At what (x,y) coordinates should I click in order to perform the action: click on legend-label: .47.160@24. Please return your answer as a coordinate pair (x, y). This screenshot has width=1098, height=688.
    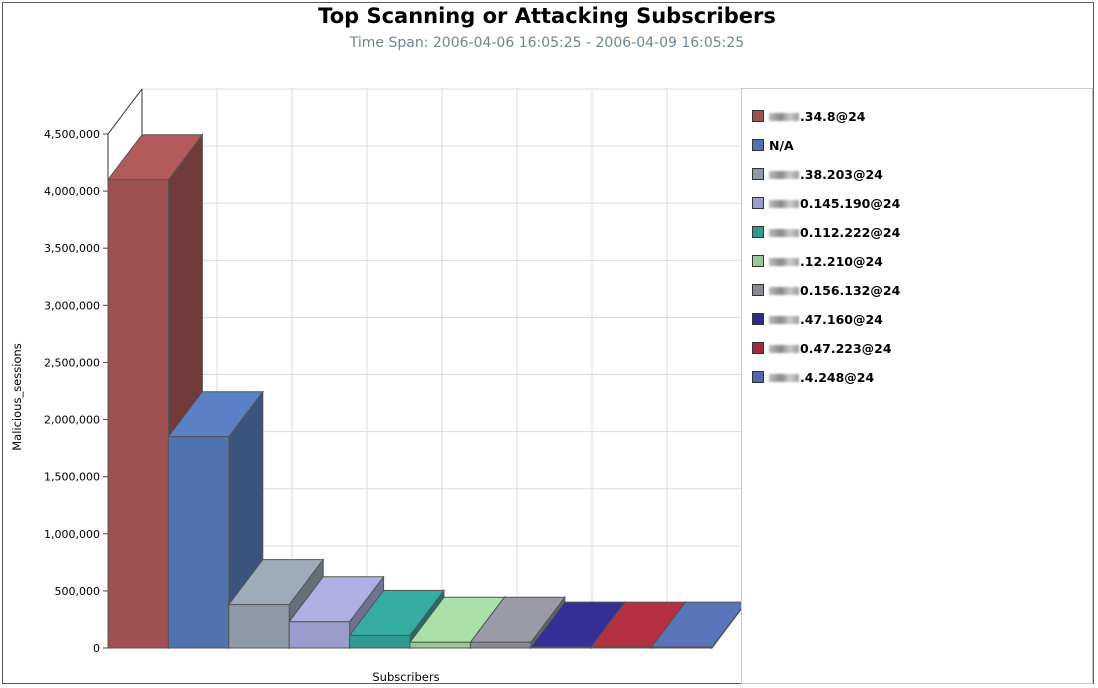
    Looking at the image, I should click on (841, 319).